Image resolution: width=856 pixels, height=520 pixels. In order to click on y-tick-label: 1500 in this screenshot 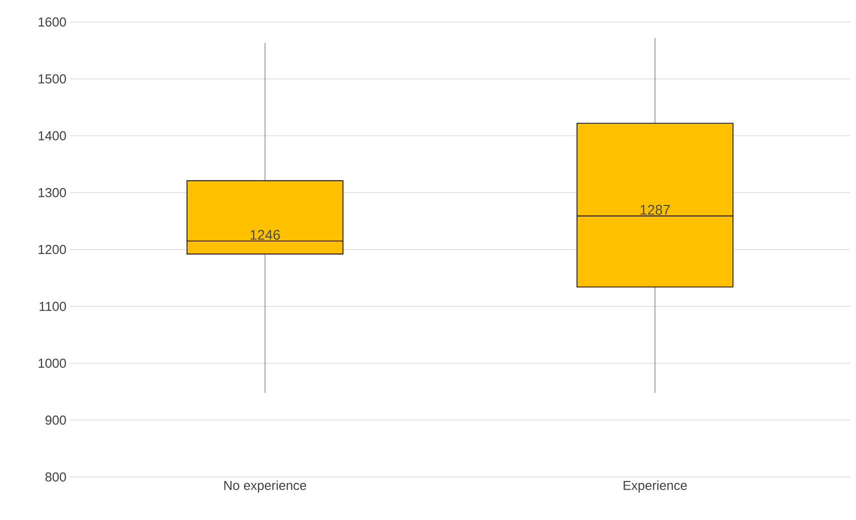, I will do `click(52, 79)`.